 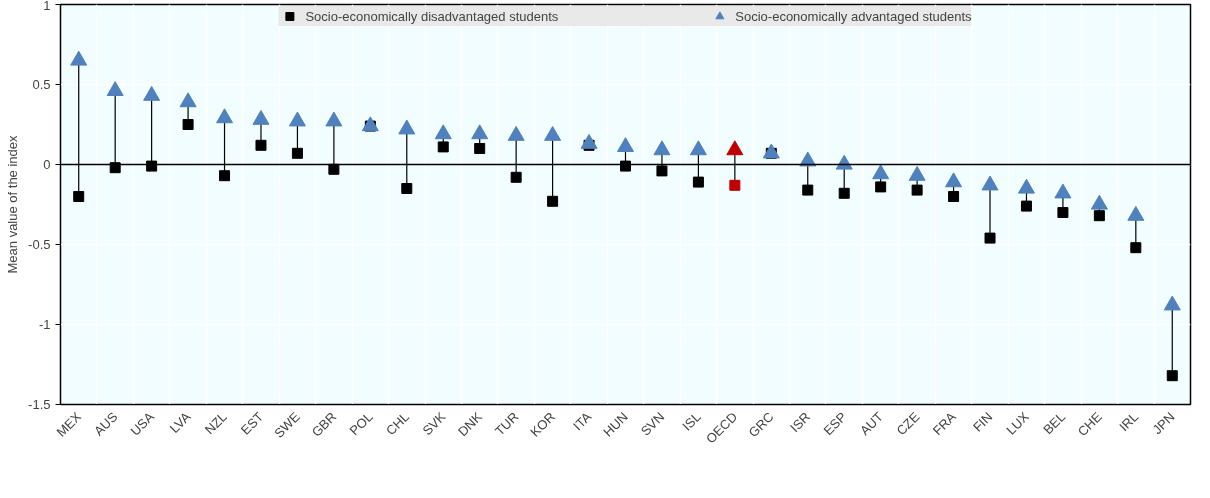 What do you see at coordinates (853, 16) in the screenshot?
I see `legend-label: Socio-economically advantaged students` at bounding box center [853, 16].